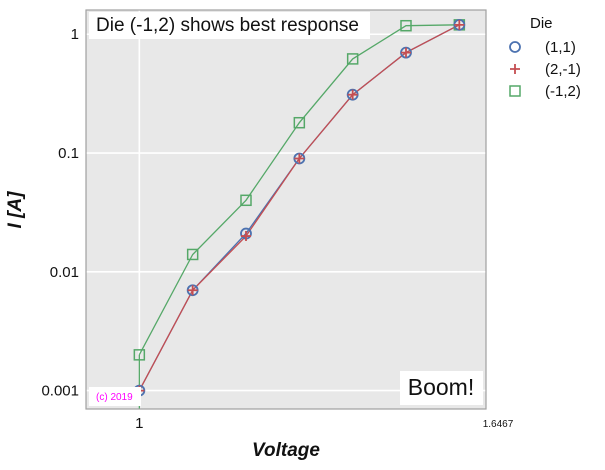 The height and width of the screenshot is (470, 605). What do you see at coordinates (563, 91) in the screenshot?
I see `legend-label: (-1,2)` at bounding box center [563, 91].